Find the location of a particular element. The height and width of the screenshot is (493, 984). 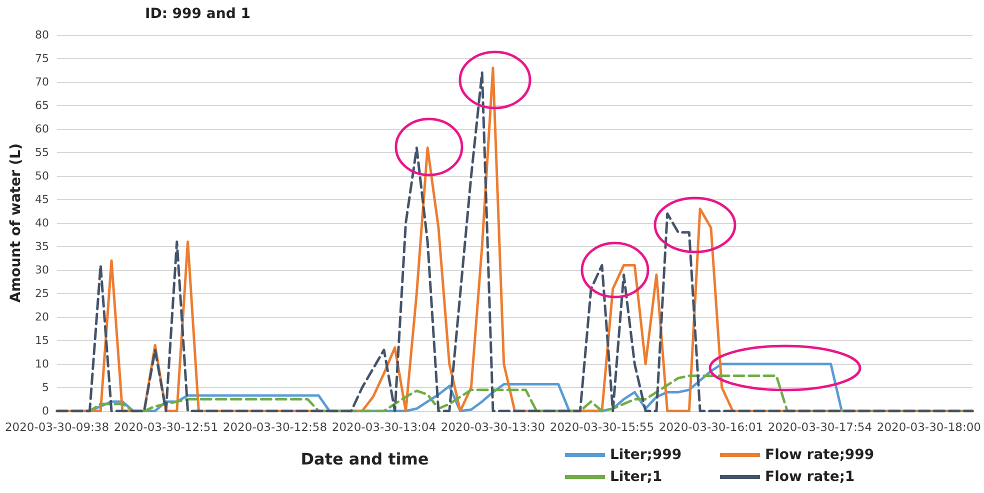

legend-label: Liter;999 is located at coordinates (646, 455).